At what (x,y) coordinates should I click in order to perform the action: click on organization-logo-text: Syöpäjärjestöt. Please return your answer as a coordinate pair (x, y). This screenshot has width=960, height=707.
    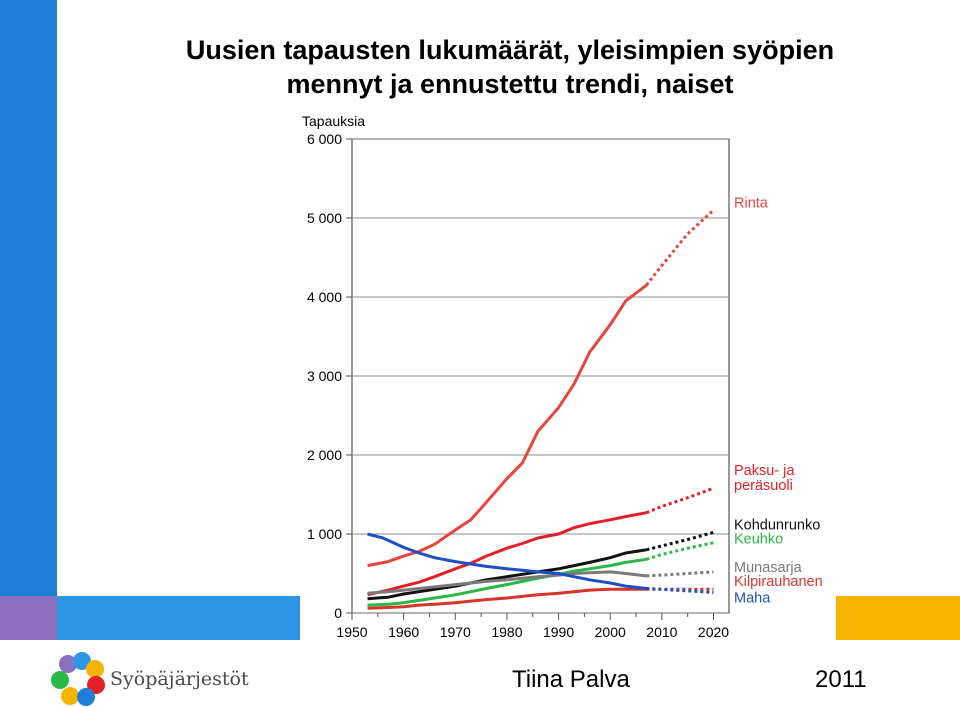
    Looking at the image, I should click on (179, 679).